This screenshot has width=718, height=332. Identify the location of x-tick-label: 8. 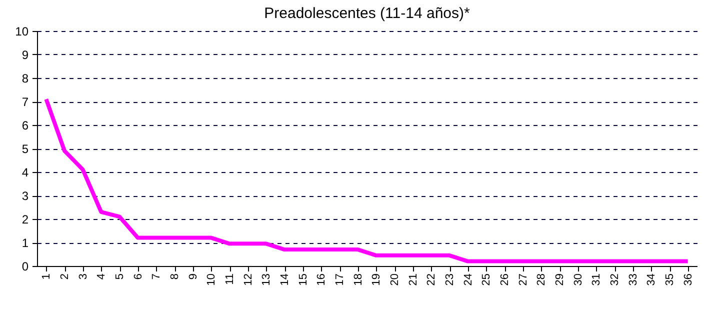
(175, 277).